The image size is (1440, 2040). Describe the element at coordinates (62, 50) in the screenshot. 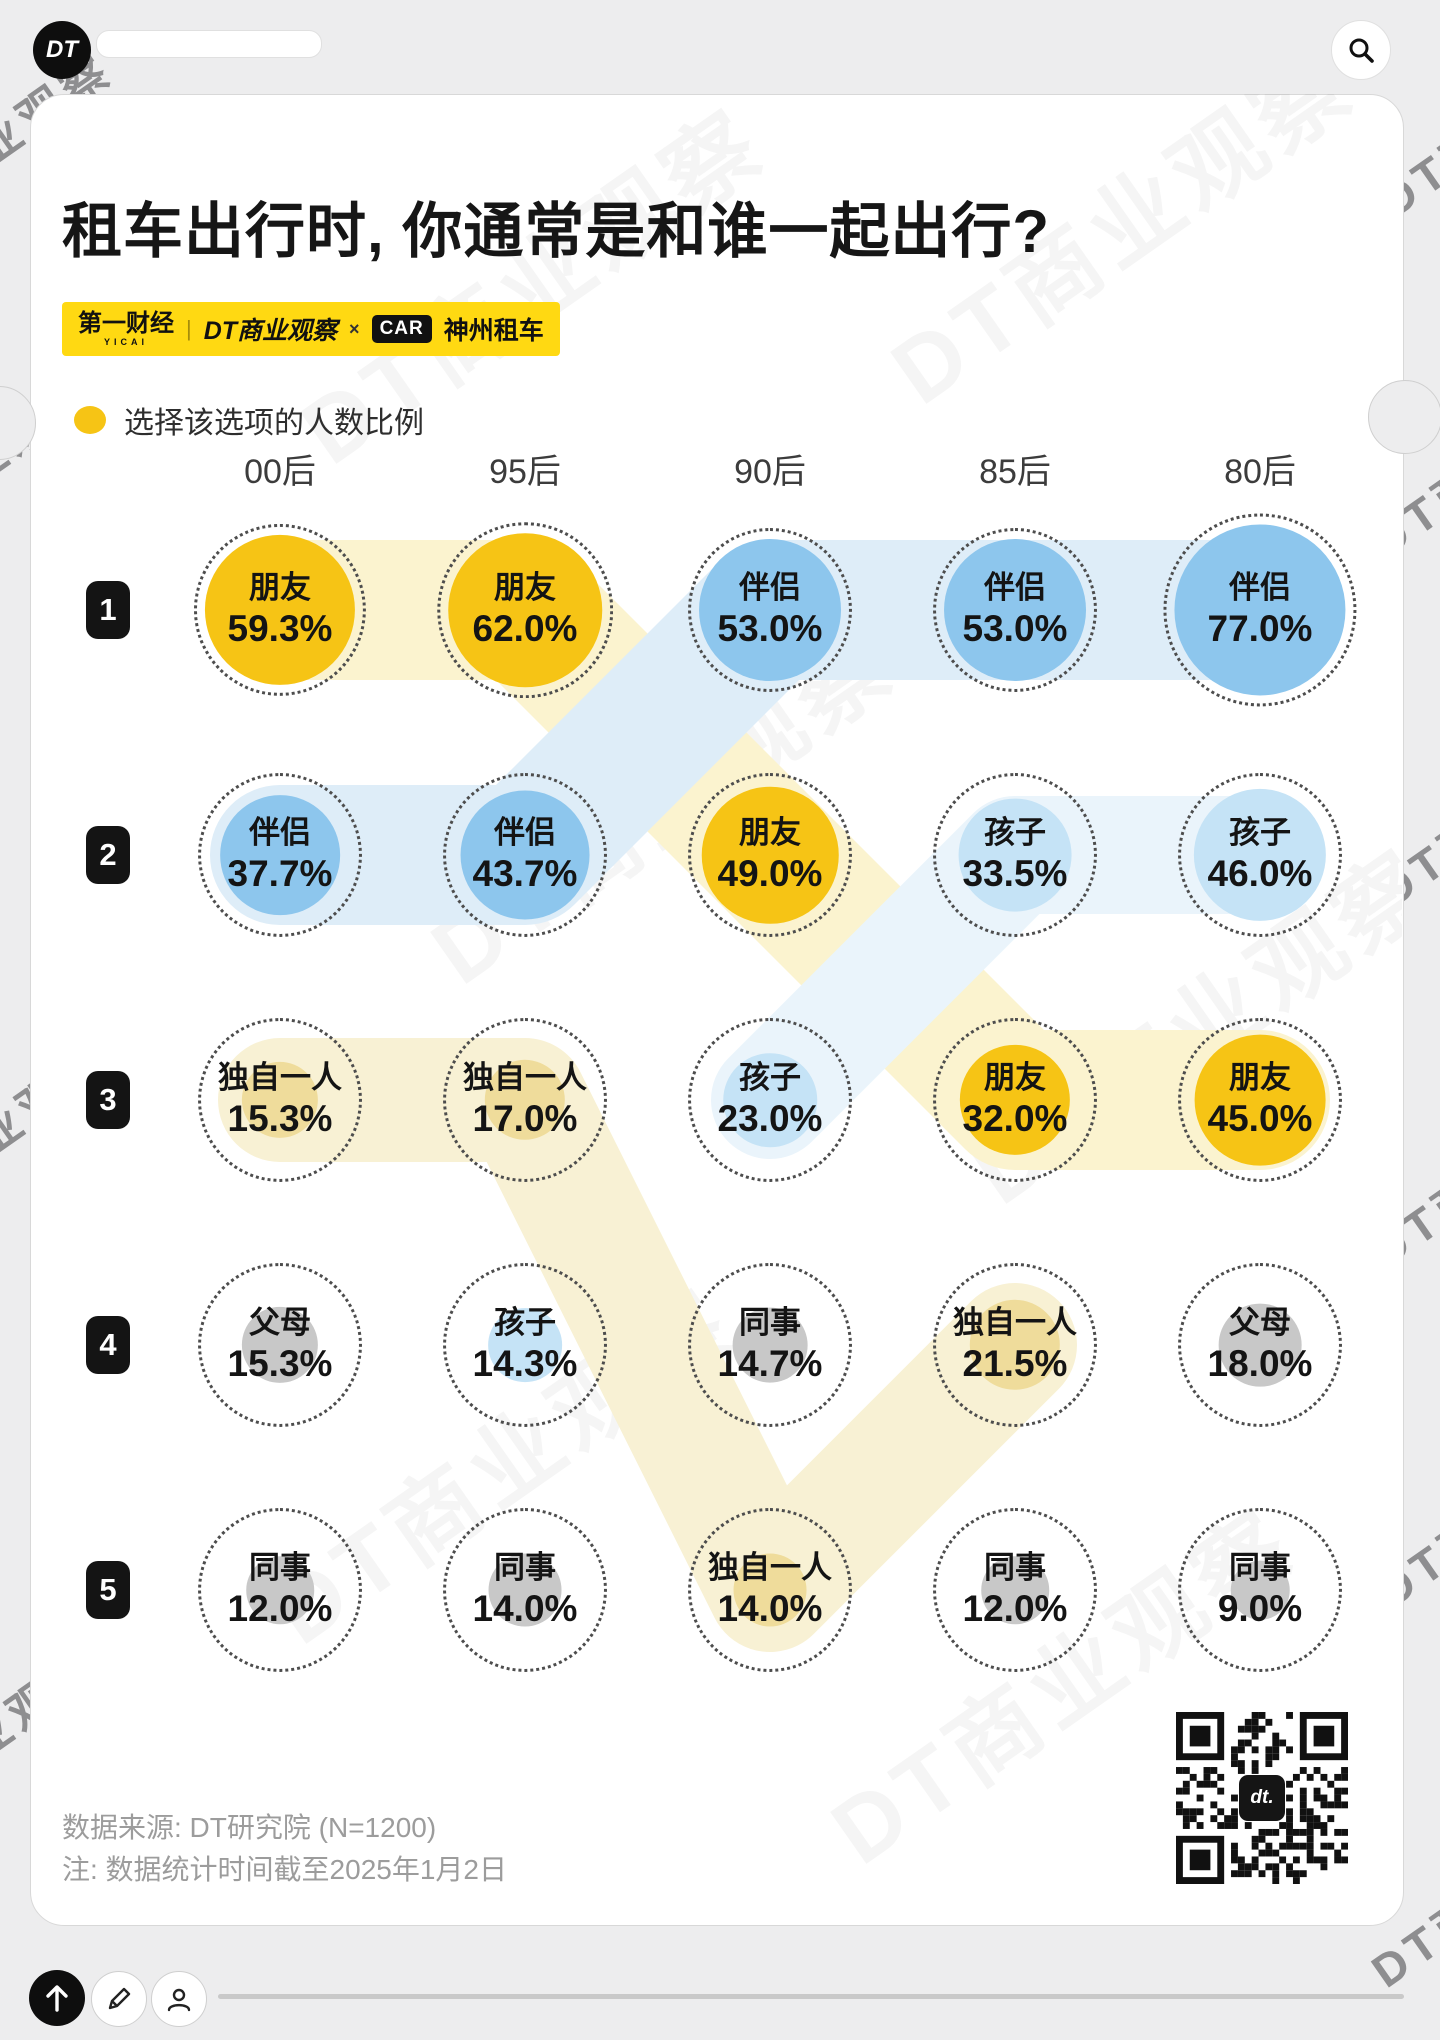

I see `app-logo: DT` at that location.